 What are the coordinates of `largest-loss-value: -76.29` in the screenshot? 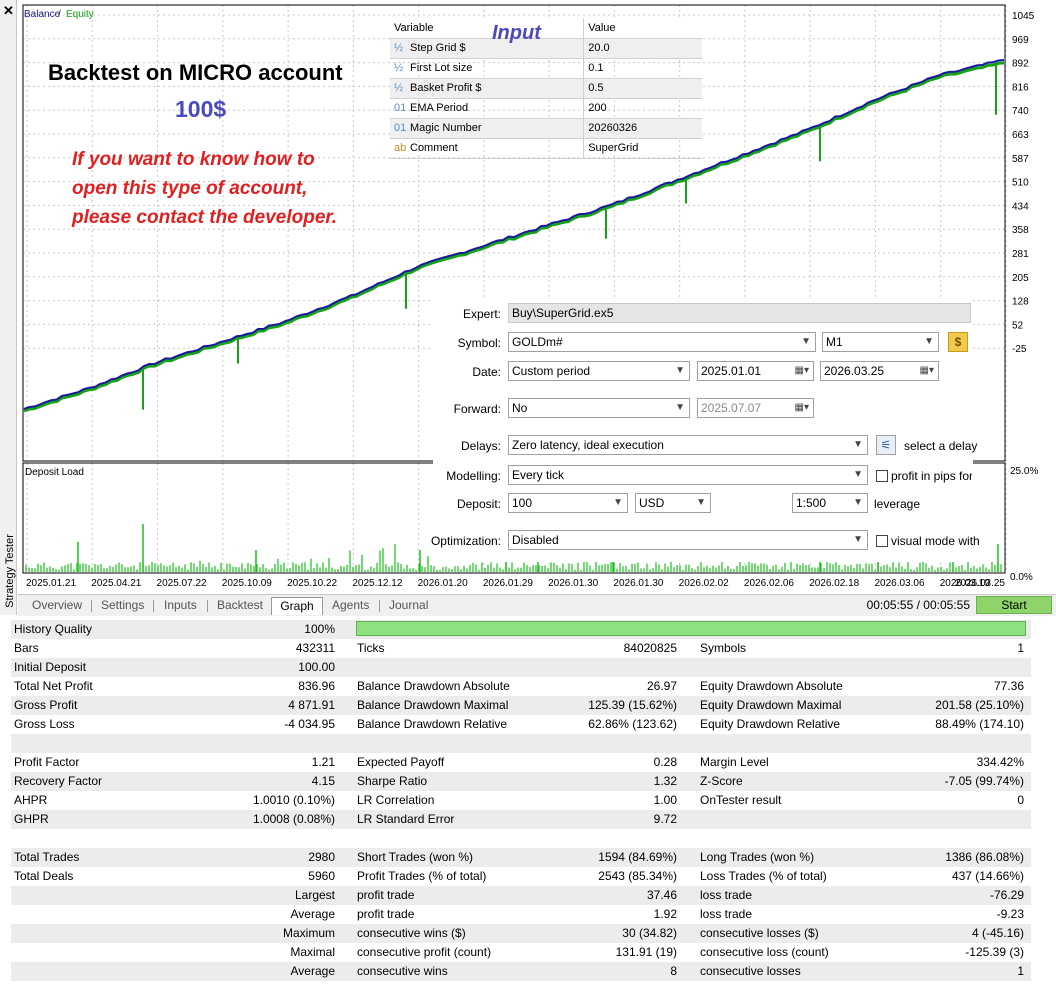 It's located at (1006, 895).